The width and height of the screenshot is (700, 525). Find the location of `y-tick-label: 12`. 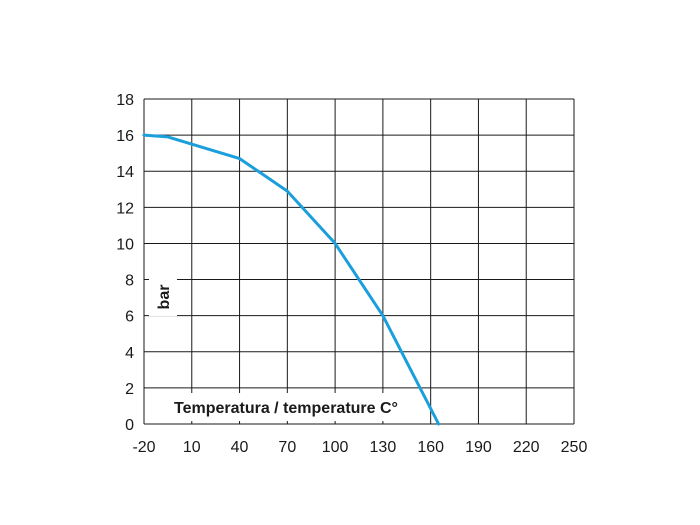

y-tick-label: 12 is located at coordinates (125, 208).